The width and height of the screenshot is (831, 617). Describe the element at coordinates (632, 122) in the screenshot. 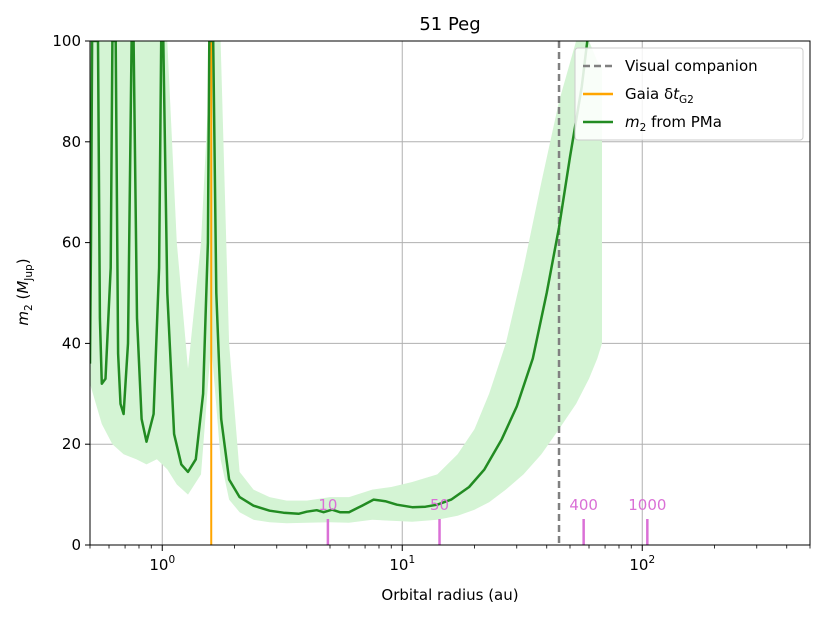

I see `legend-prefix: m` at that location.